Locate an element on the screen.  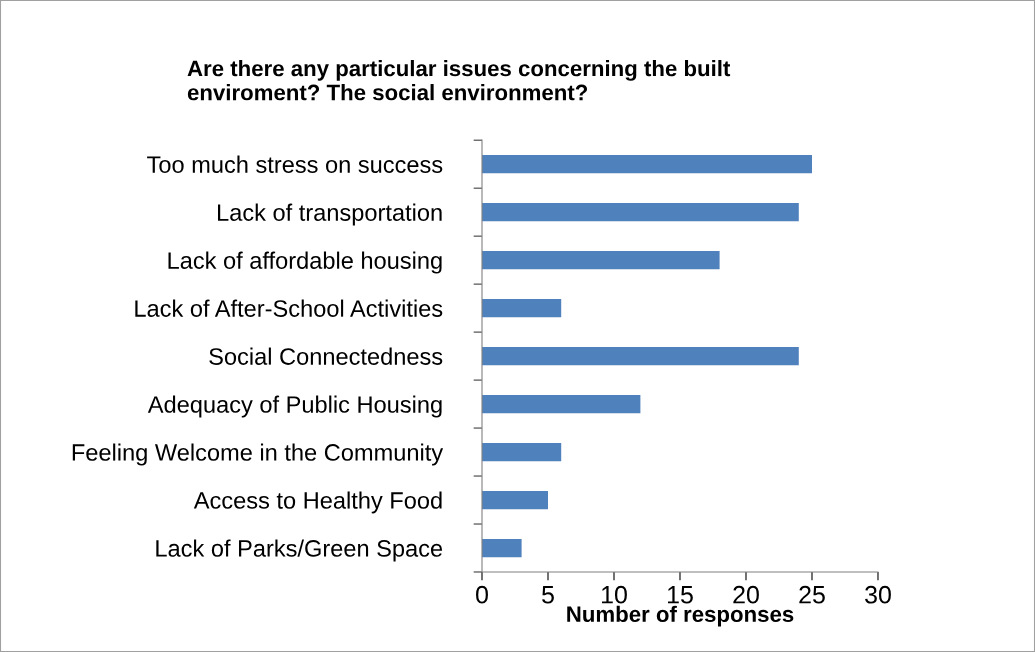
y-tick-label: Feeling Welcome in the Community is located at coordinates (258, 454).